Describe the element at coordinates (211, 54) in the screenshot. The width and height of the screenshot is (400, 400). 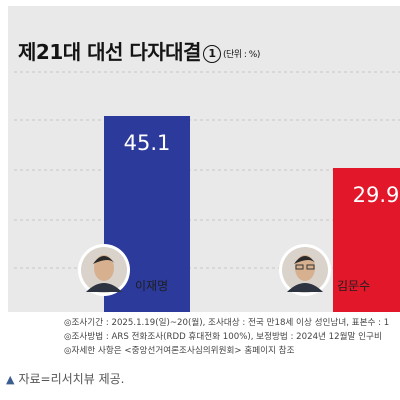
I see `title-number-badge: 1` at that location.